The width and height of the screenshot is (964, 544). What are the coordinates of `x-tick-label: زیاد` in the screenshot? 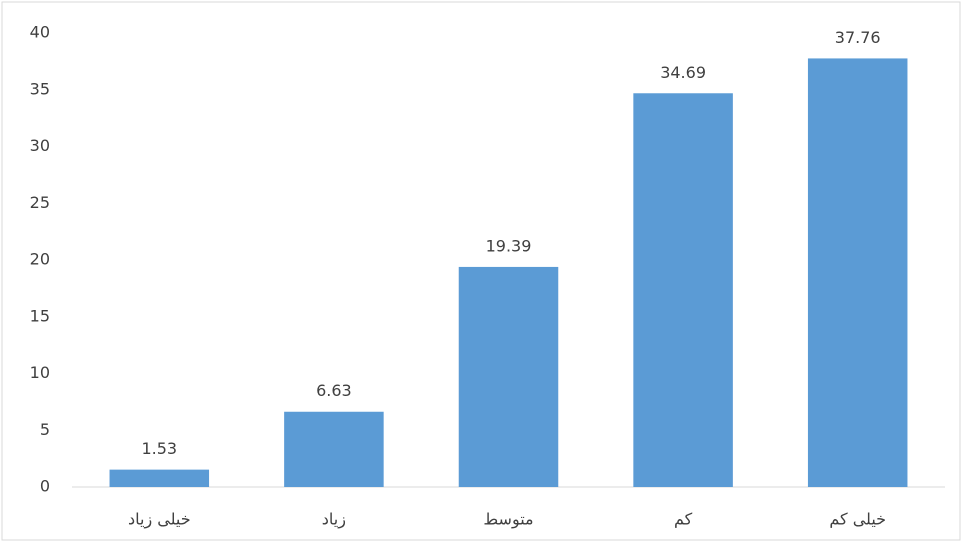 It's located at (334, 520).